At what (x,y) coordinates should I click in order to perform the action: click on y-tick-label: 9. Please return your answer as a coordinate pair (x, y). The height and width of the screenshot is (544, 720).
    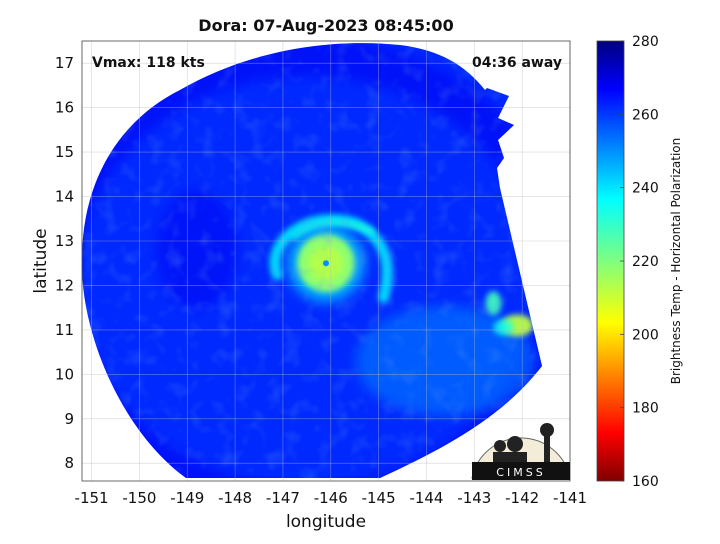
    Looking at the image, I should click on (69, 419).